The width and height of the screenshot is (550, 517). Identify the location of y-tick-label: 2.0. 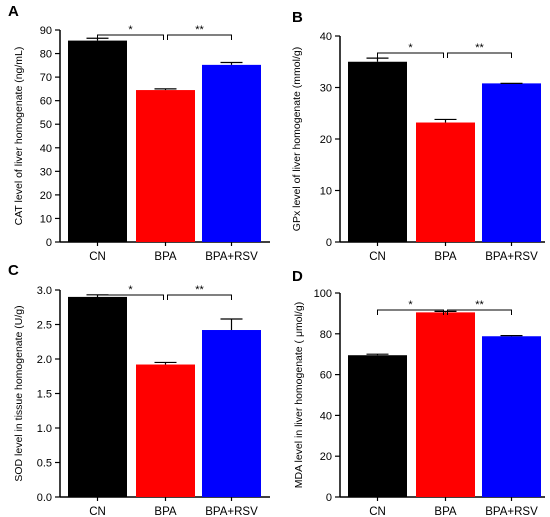
(44, 360).